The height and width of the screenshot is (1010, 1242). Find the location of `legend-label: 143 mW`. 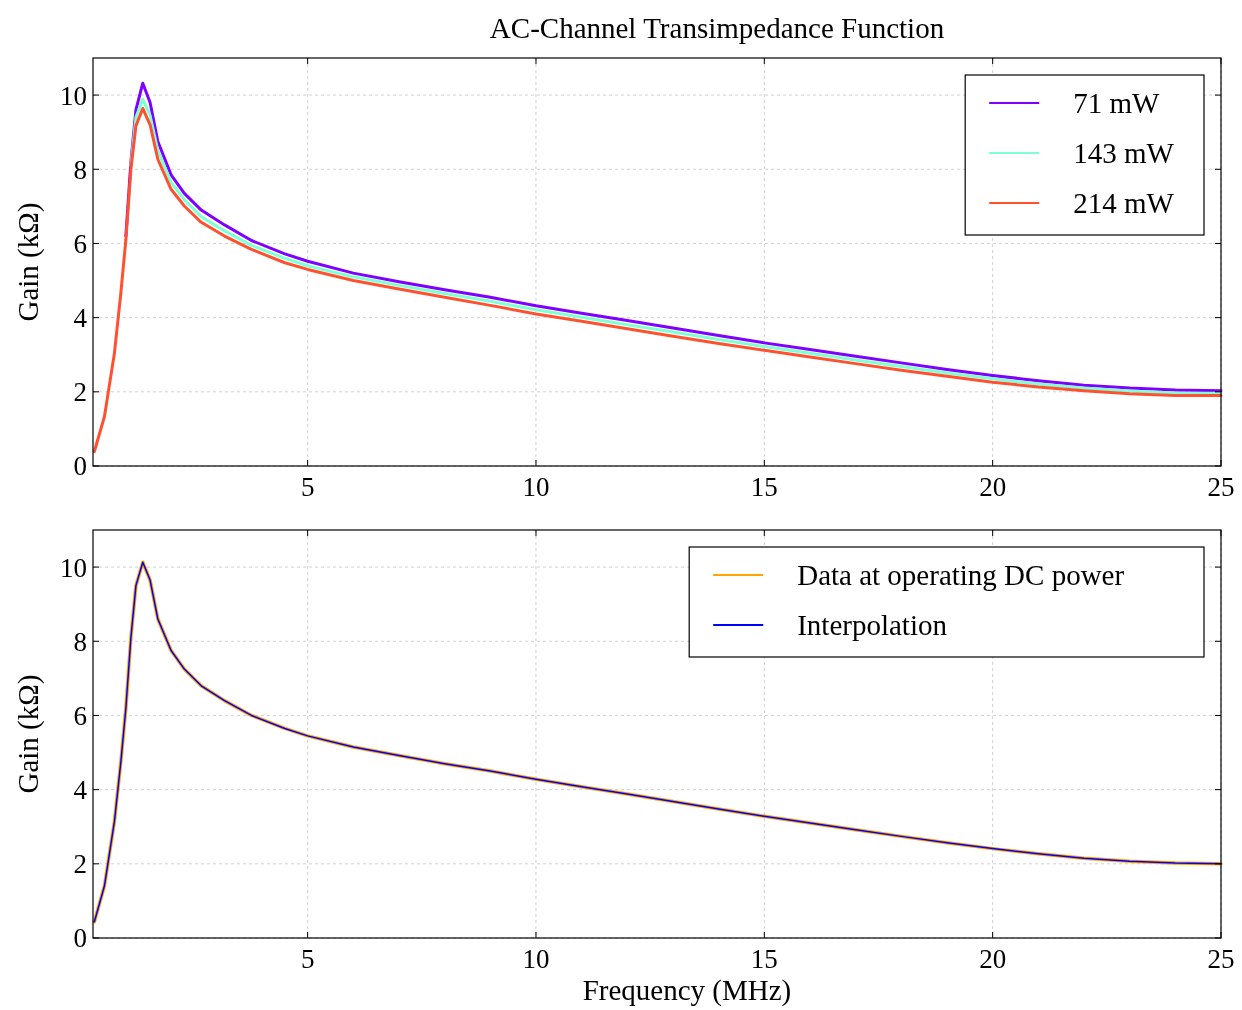

legend-label: 143 mW is located at coordinates (1124, 153).